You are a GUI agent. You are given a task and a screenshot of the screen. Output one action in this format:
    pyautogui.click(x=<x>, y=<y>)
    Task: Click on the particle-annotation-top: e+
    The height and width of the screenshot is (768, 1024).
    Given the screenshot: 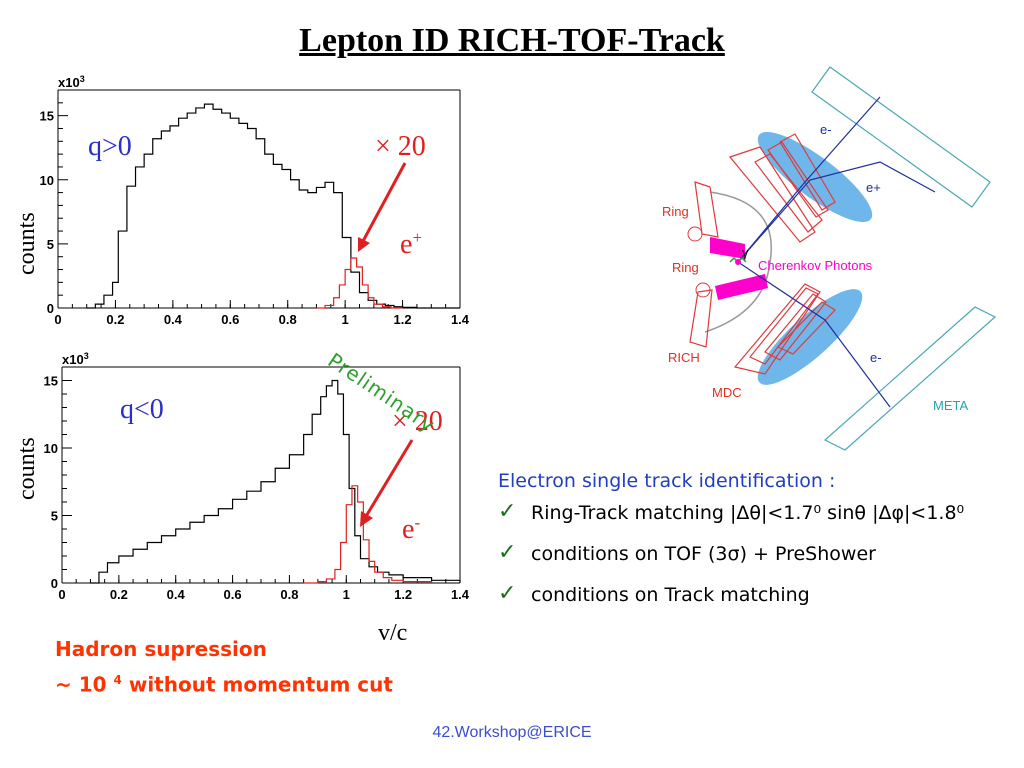 What is the action you would take?
    pyautogui.click(x=411, y=244)
    